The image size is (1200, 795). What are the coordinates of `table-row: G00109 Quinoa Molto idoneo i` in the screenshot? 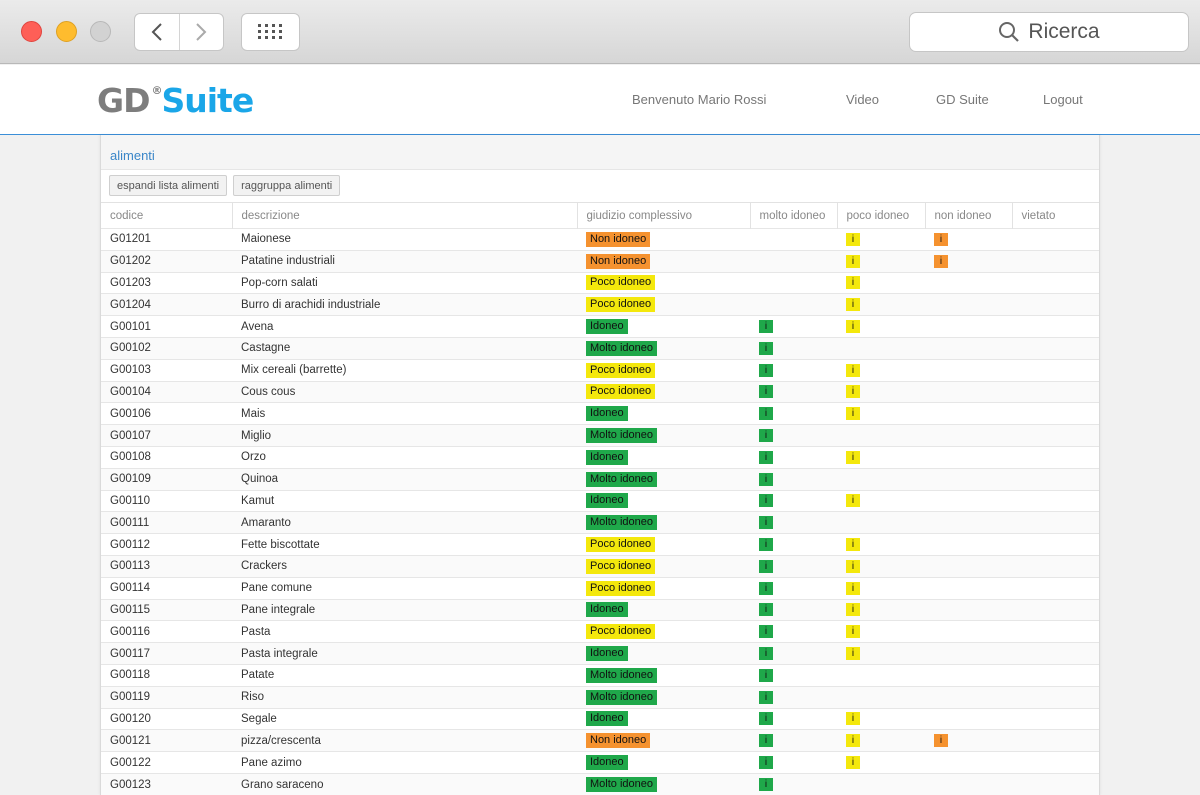 It's located at (600, 479).